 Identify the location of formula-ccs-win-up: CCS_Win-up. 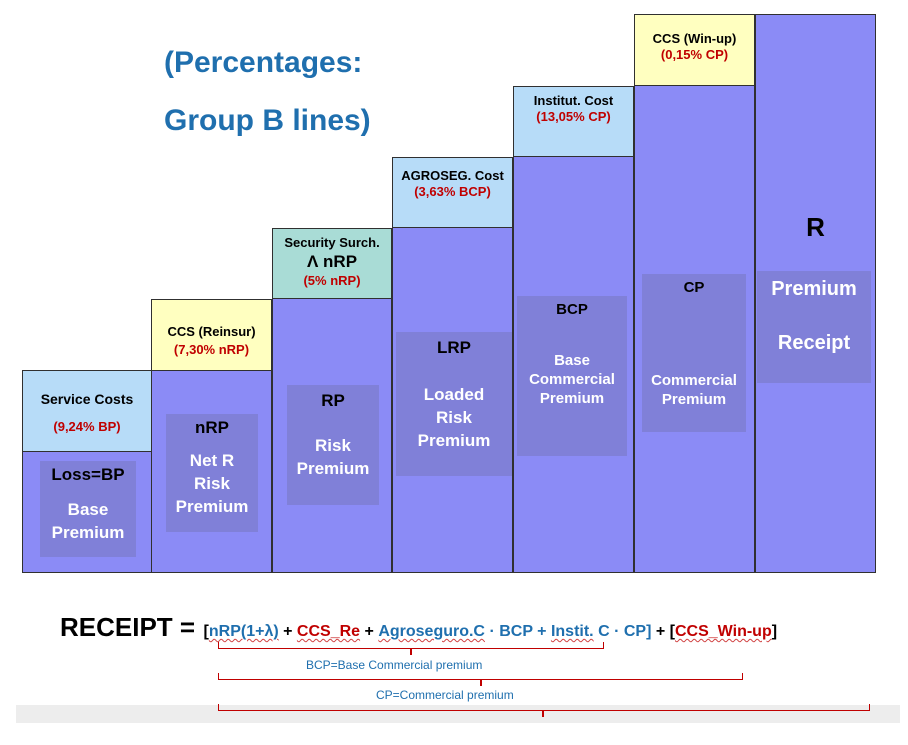
(723, 631).